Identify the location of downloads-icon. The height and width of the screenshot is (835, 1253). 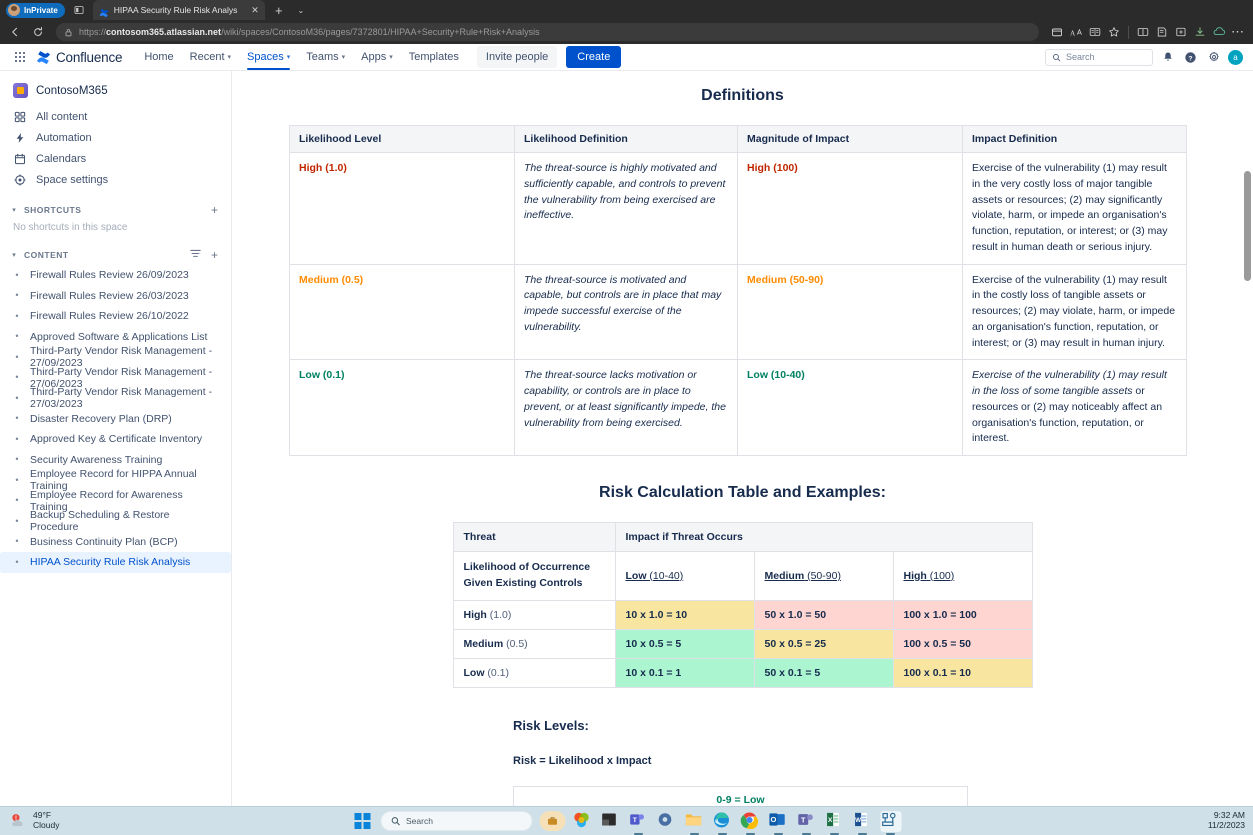
(1200, 32).